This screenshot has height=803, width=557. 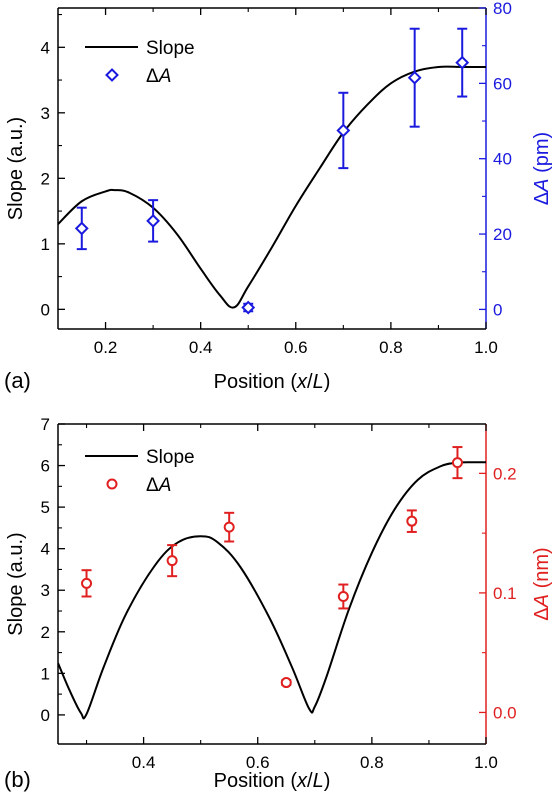 I want to click on y2-axis-label: ΔA (nm), so click(x=542, y=583).